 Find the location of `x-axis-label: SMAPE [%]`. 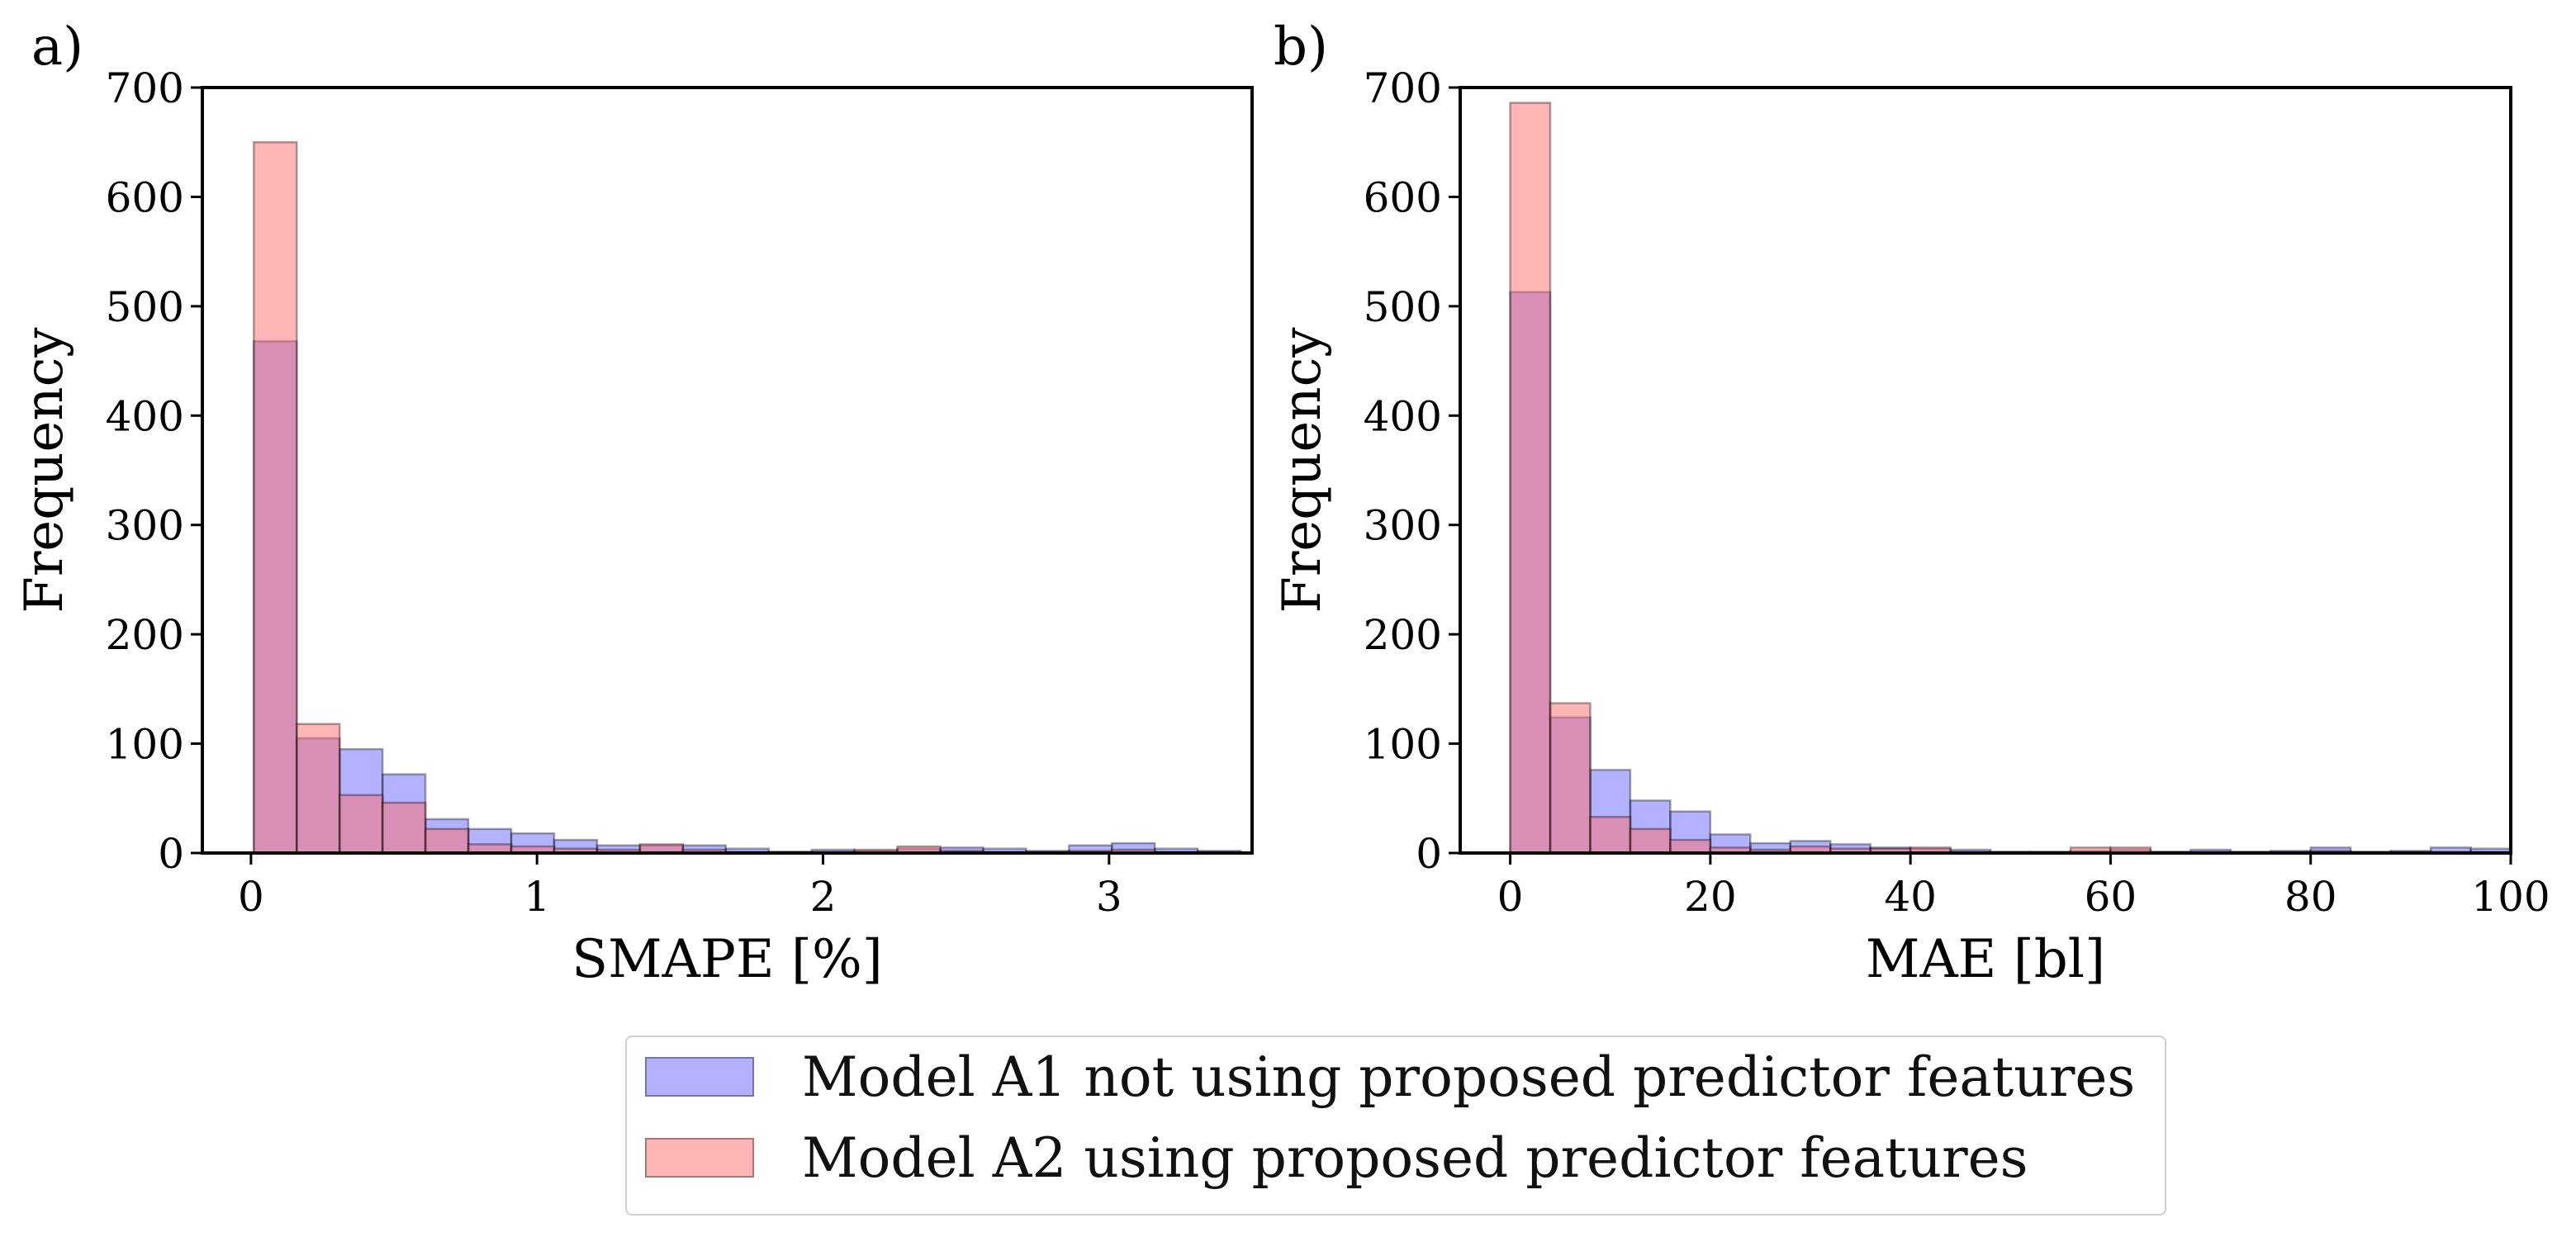

x-axis-label: SMAPE [%] is located at coordinates (727, 959).